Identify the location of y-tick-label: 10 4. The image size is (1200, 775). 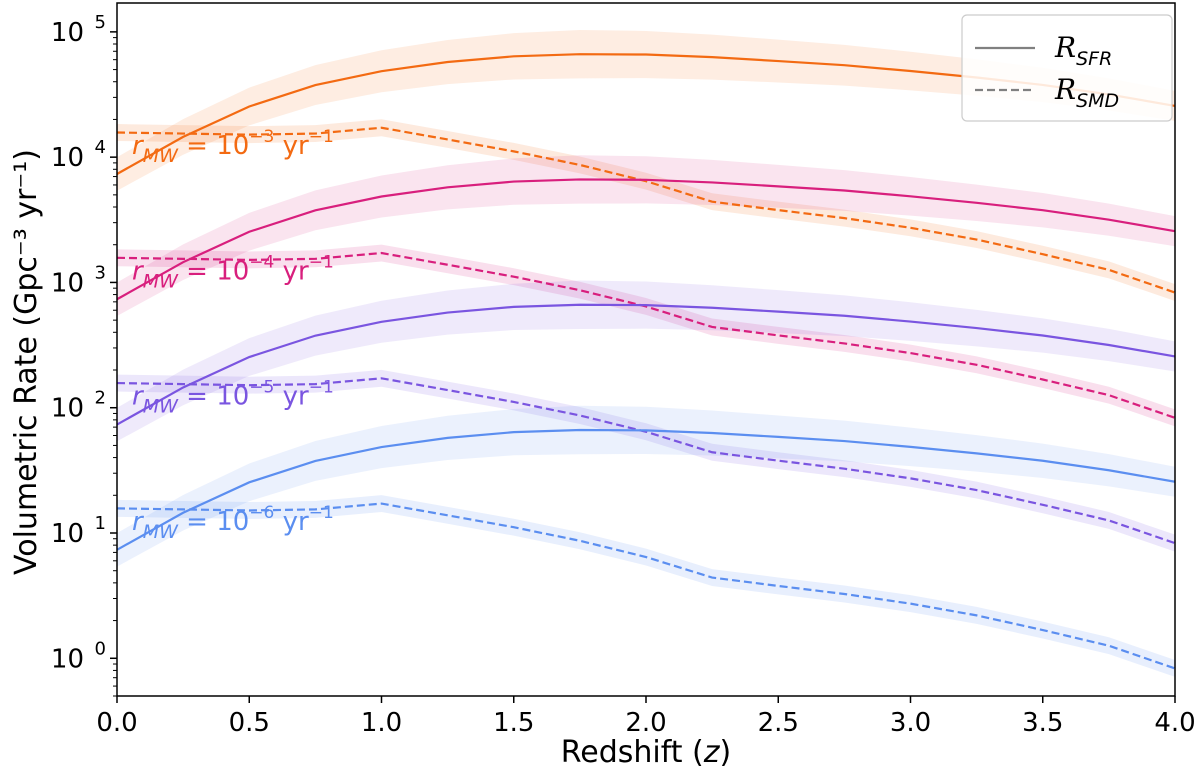
(78, 155).